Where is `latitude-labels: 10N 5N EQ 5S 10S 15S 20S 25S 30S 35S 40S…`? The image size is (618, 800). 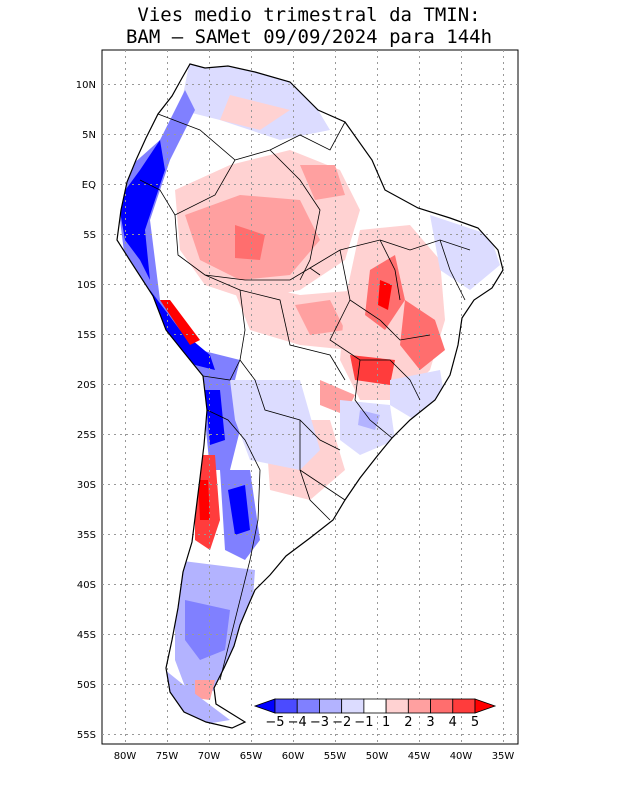 latitude-labels: 10N 5N EQ 5S 10S 15S 20S 25S 30S 35S 40S… is located at coordinates (86, 410).